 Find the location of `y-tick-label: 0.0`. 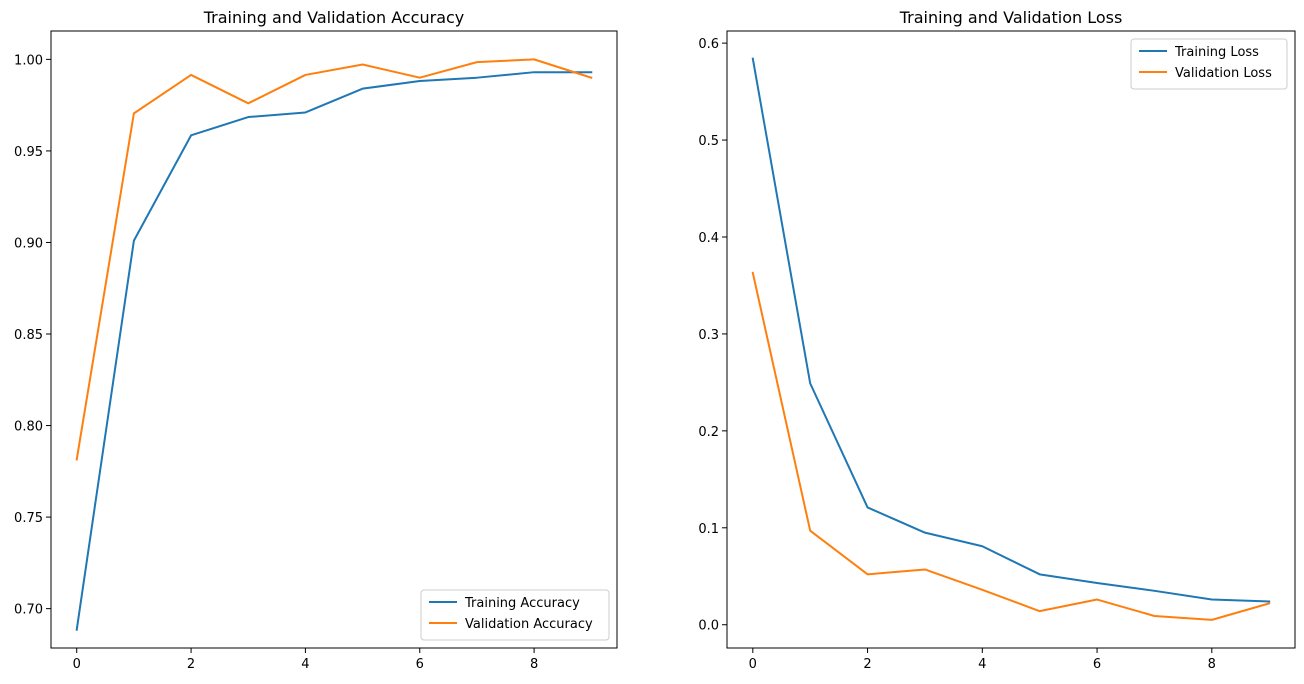

y-tick-label: 0.0 is located at coordinates (708, 626).